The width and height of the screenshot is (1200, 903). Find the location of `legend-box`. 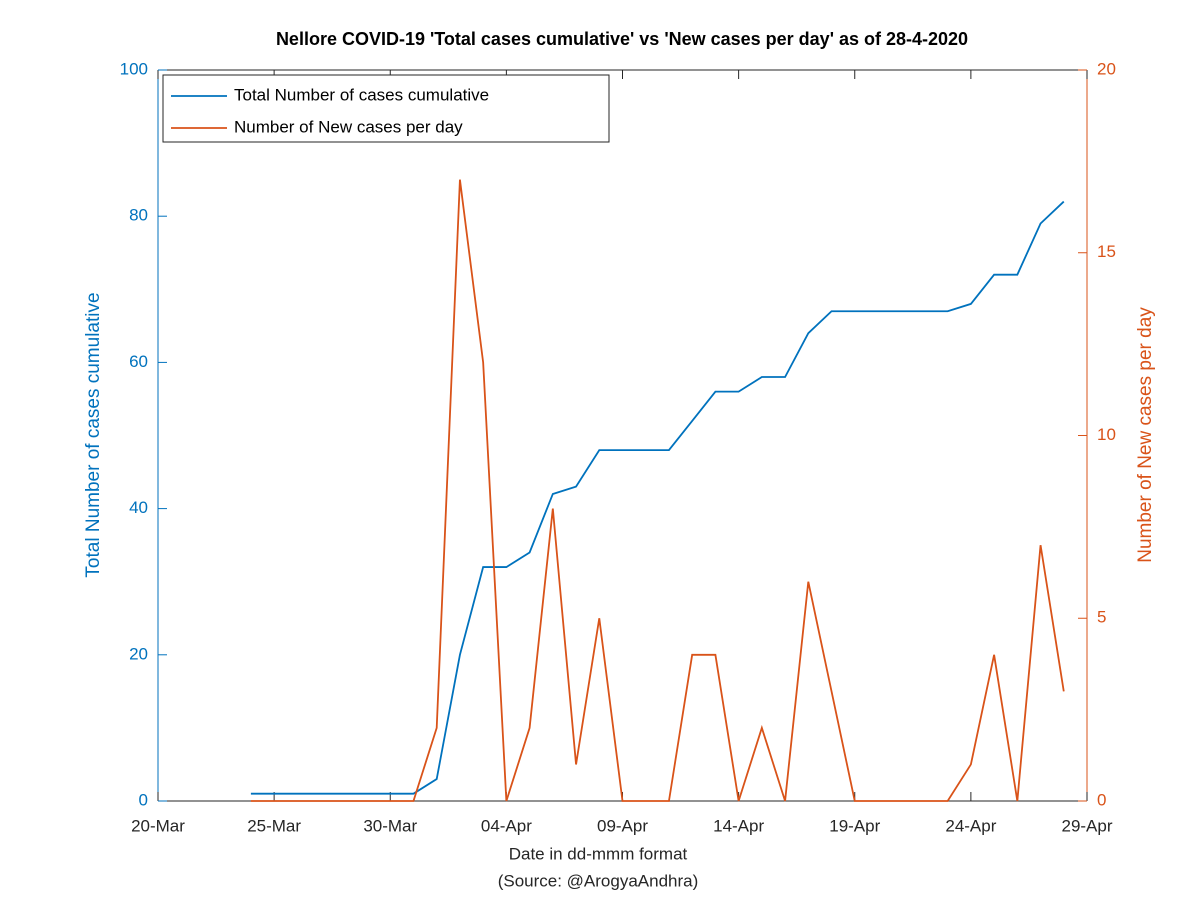

legend-box is located at coordinates (386, 108).